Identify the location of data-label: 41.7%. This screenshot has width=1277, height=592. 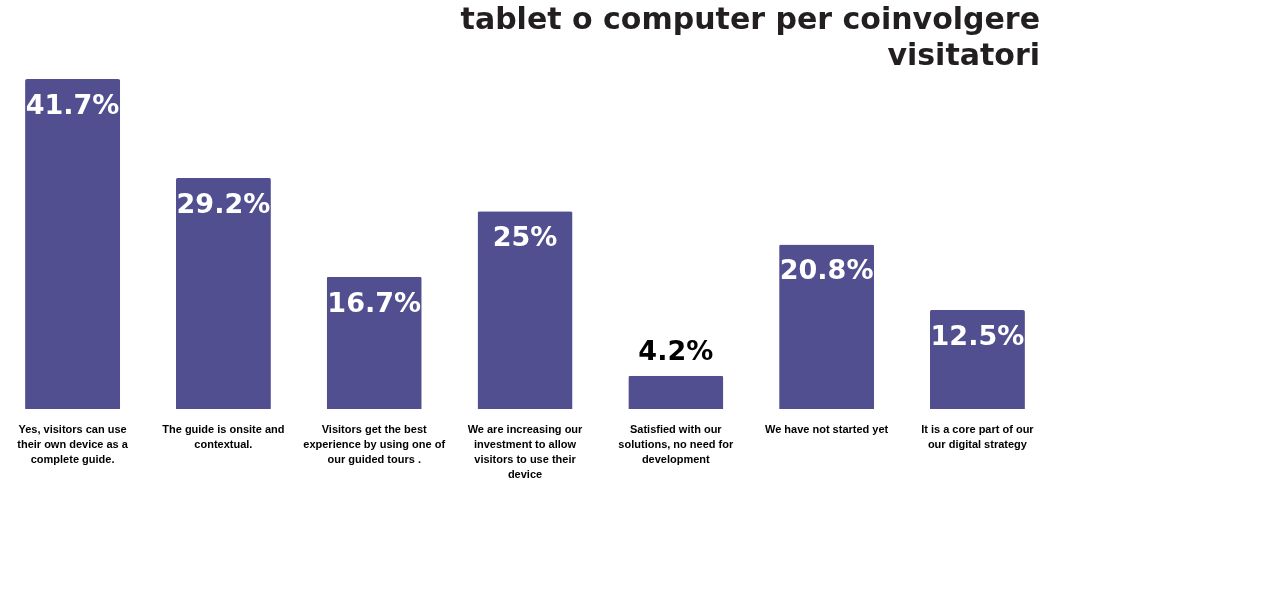
(72, 104).